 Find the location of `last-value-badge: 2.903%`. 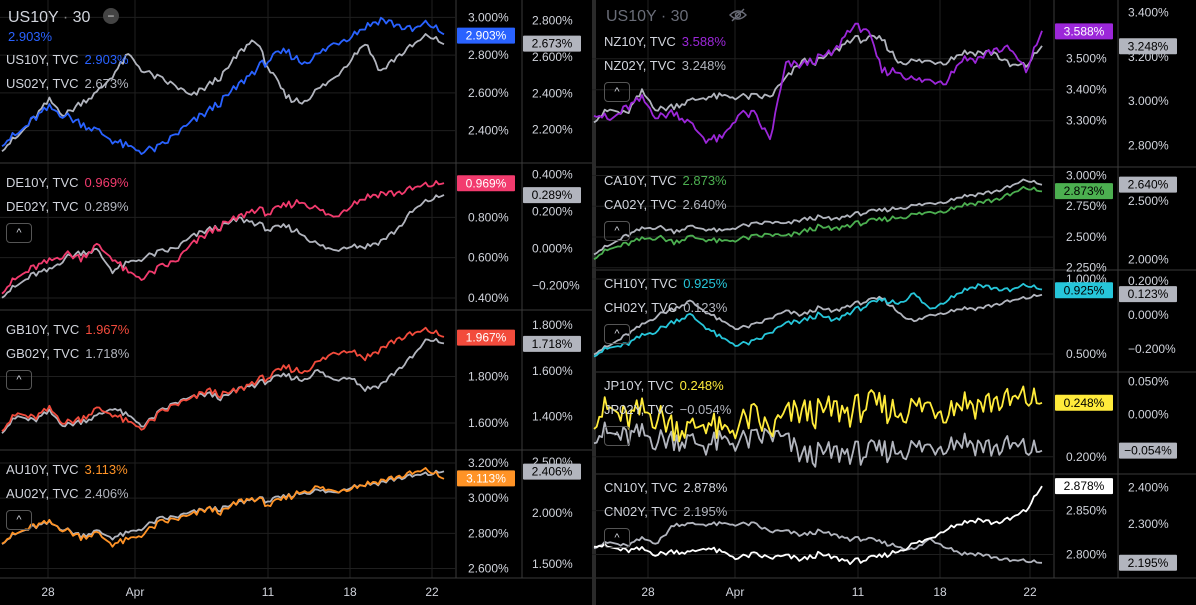

last-value-badge: 2.903% is located at coordinates (486, 36).